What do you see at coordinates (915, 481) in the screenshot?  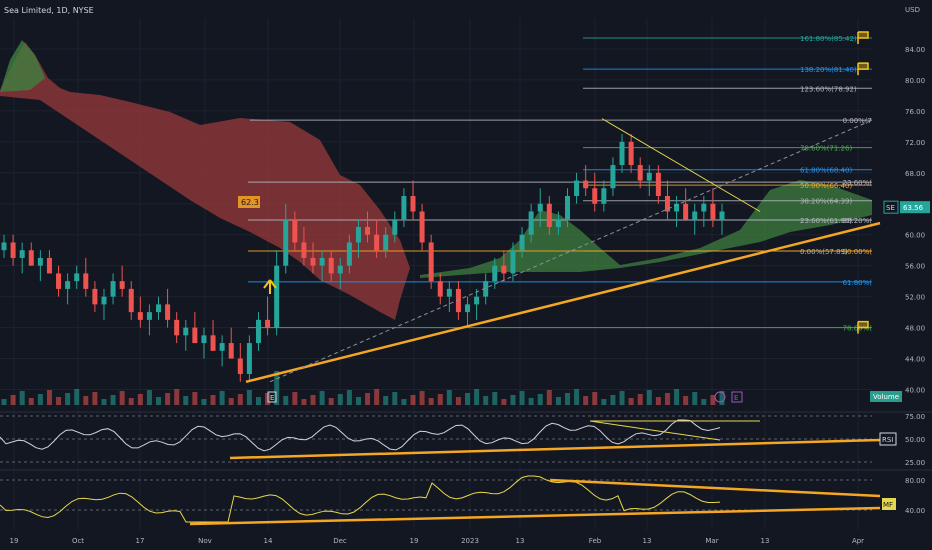 I see `mf-level-label: 80.00` at bounding box center [915, 481].